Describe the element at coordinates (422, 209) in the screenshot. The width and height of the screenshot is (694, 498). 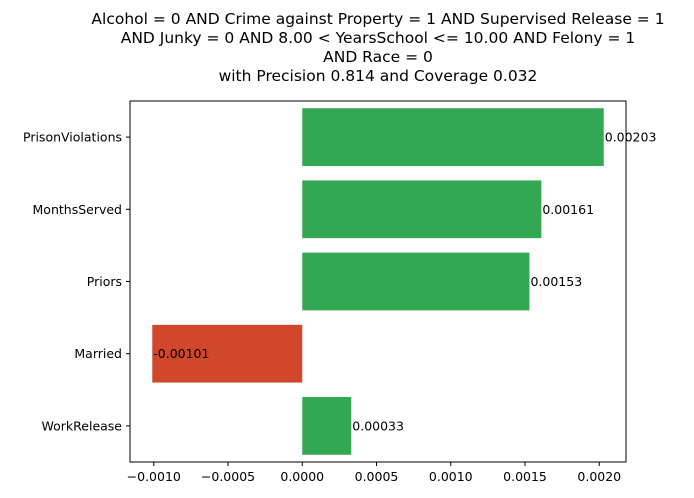
I see `bar-MonthsServed` at that location.